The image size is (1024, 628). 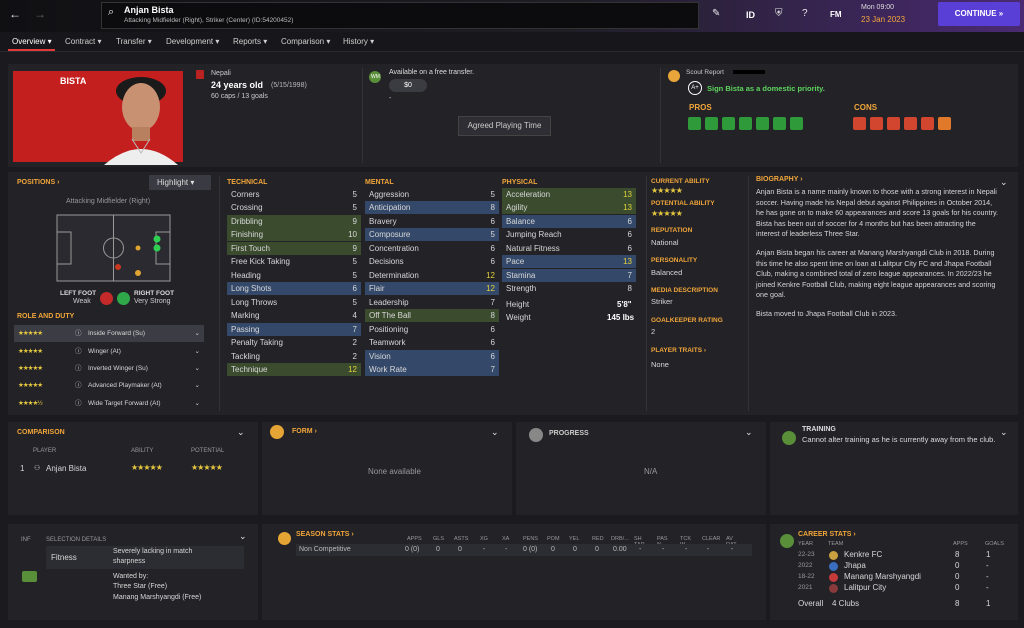 What do you see at coordinates (569, 275) in the screenshot?
I see `attr-row: Stamina 7` at bounding box center [569, 275].